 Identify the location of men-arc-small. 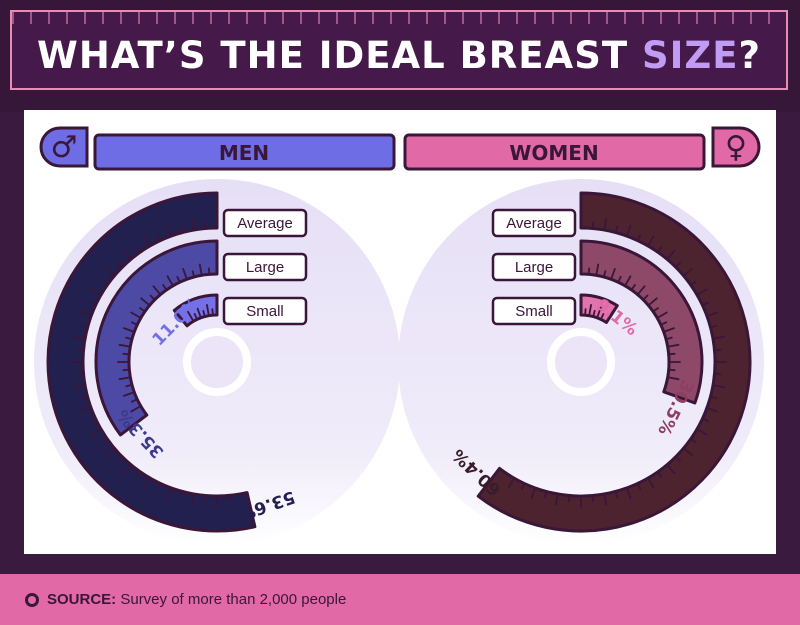
(195, 310).